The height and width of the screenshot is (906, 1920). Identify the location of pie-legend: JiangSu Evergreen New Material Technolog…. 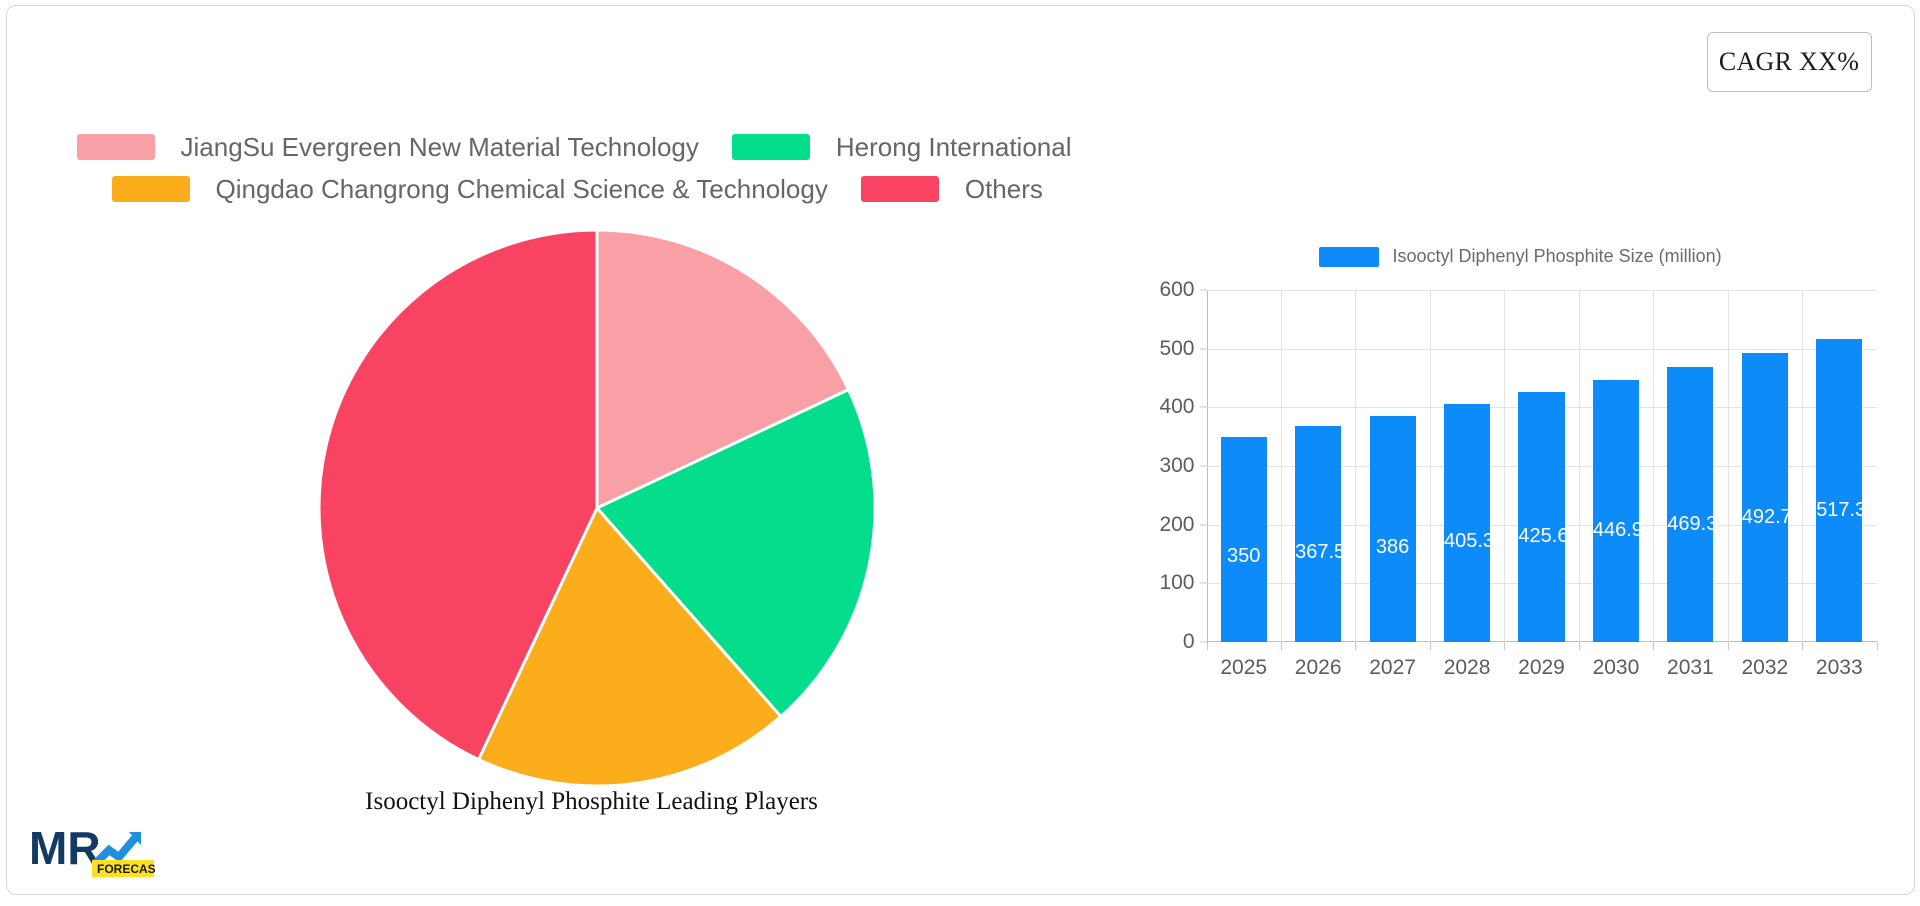
(606, 168).